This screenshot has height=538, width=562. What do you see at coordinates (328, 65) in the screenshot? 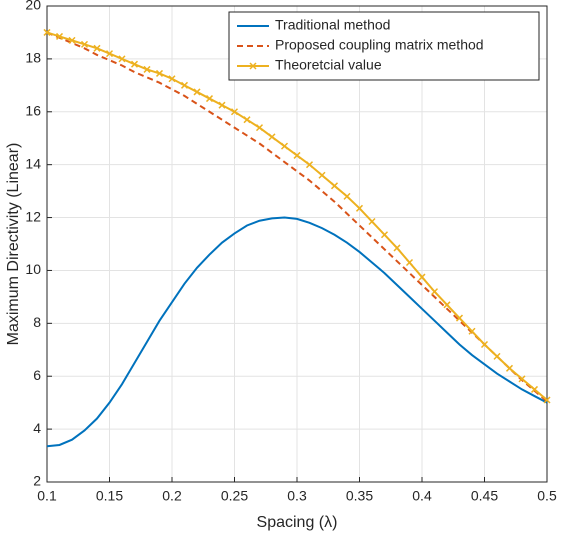
I see `legend-label: Theoretcial value` at bounding box center [328, 65].